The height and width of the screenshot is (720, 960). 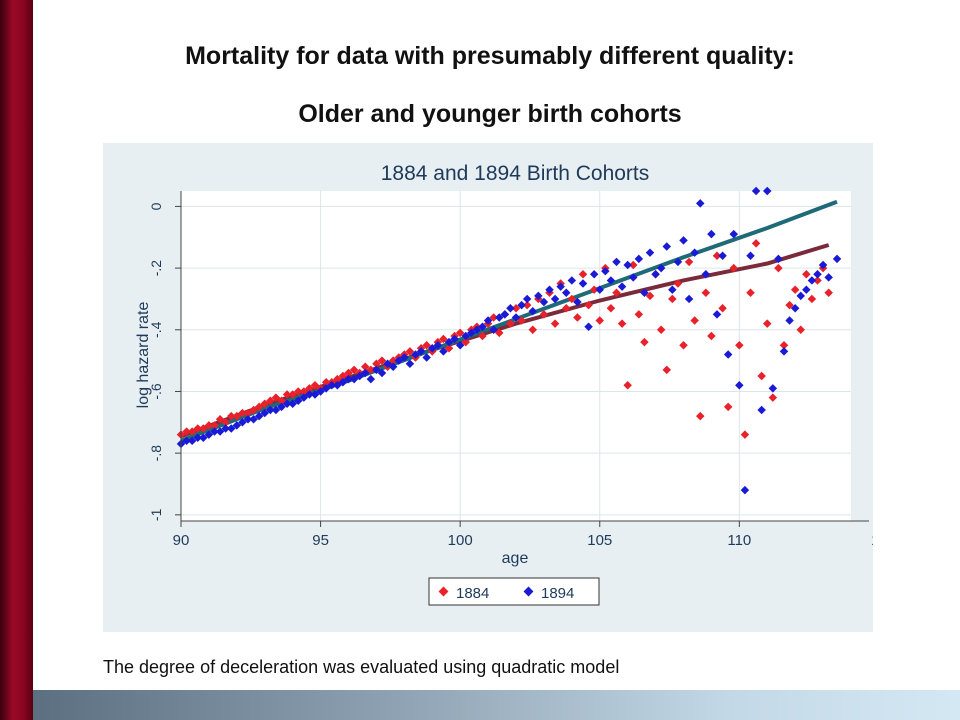 I want to click on x-tick-label-0: 90, so click(x=181, y=540).